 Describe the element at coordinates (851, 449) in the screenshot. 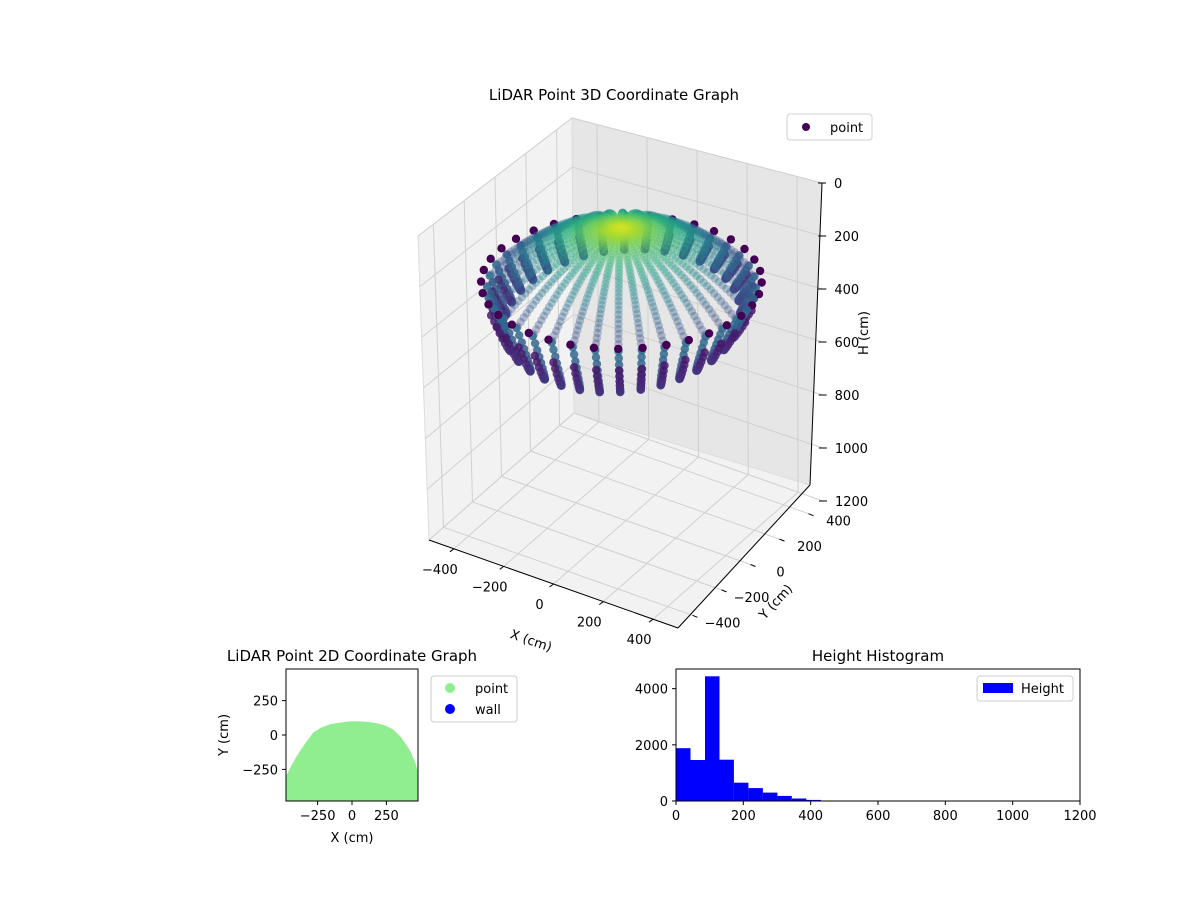

I see `z-tick-label-3d: 1000` at that location.